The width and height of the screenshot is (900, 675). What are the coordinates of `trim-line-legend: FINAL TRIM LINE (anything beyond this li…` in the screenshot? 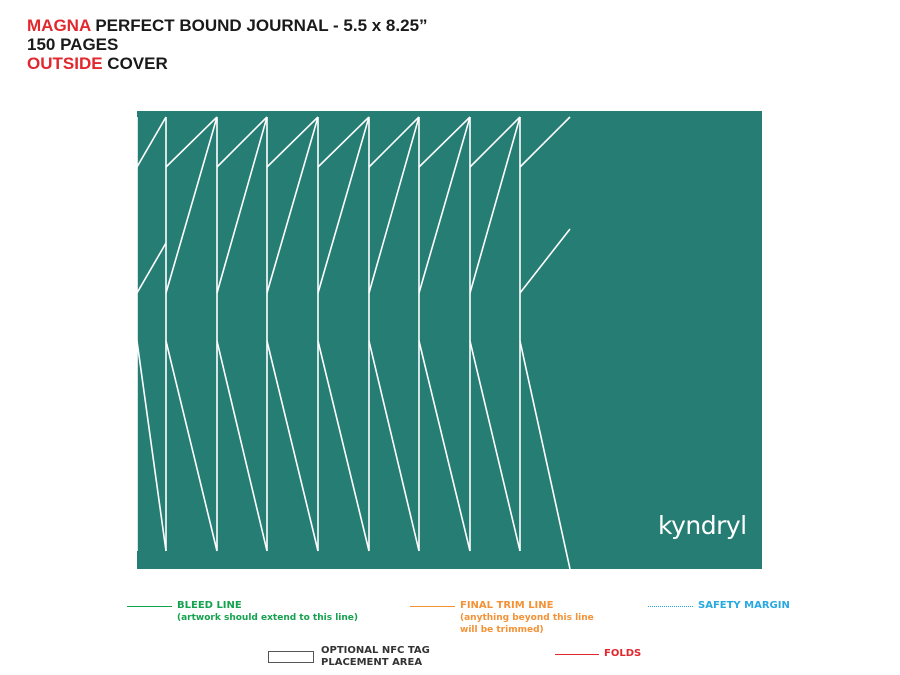 It's located at (527, 618).